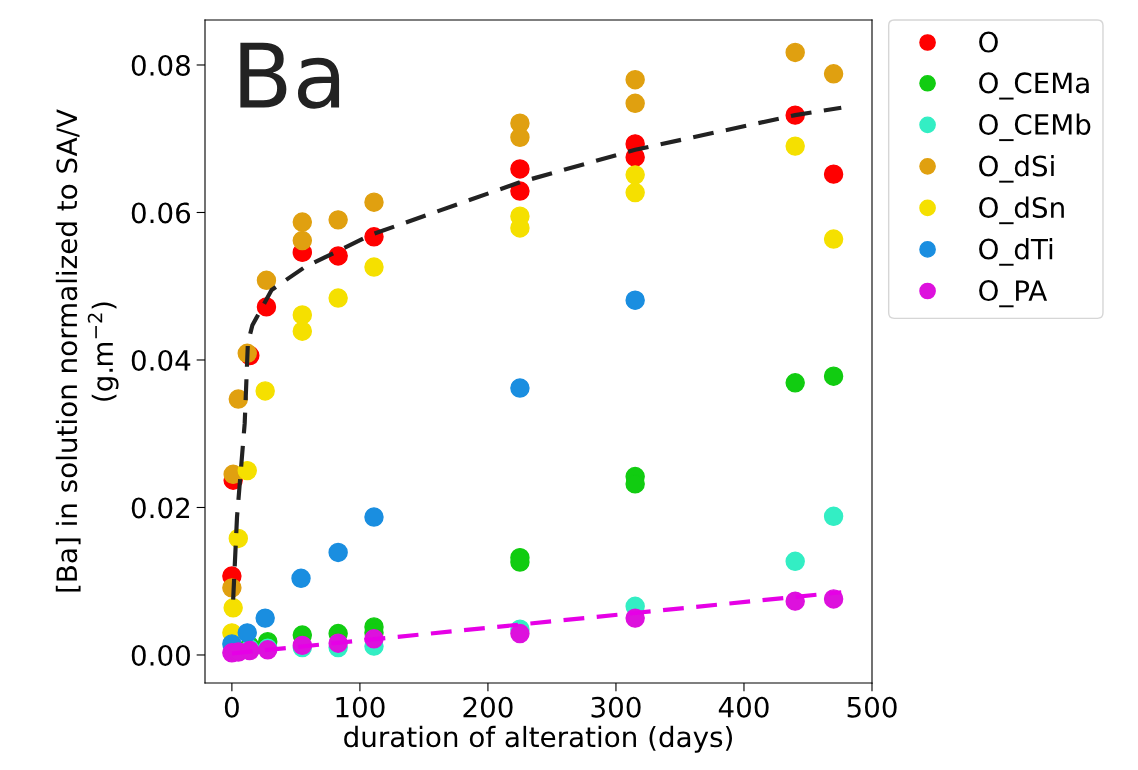 The image size is (1138, 770). What do you see at coordinates (360, 707) in the screenshot?
I see `x-tick-label: 100` at bounding box center [360, 707].